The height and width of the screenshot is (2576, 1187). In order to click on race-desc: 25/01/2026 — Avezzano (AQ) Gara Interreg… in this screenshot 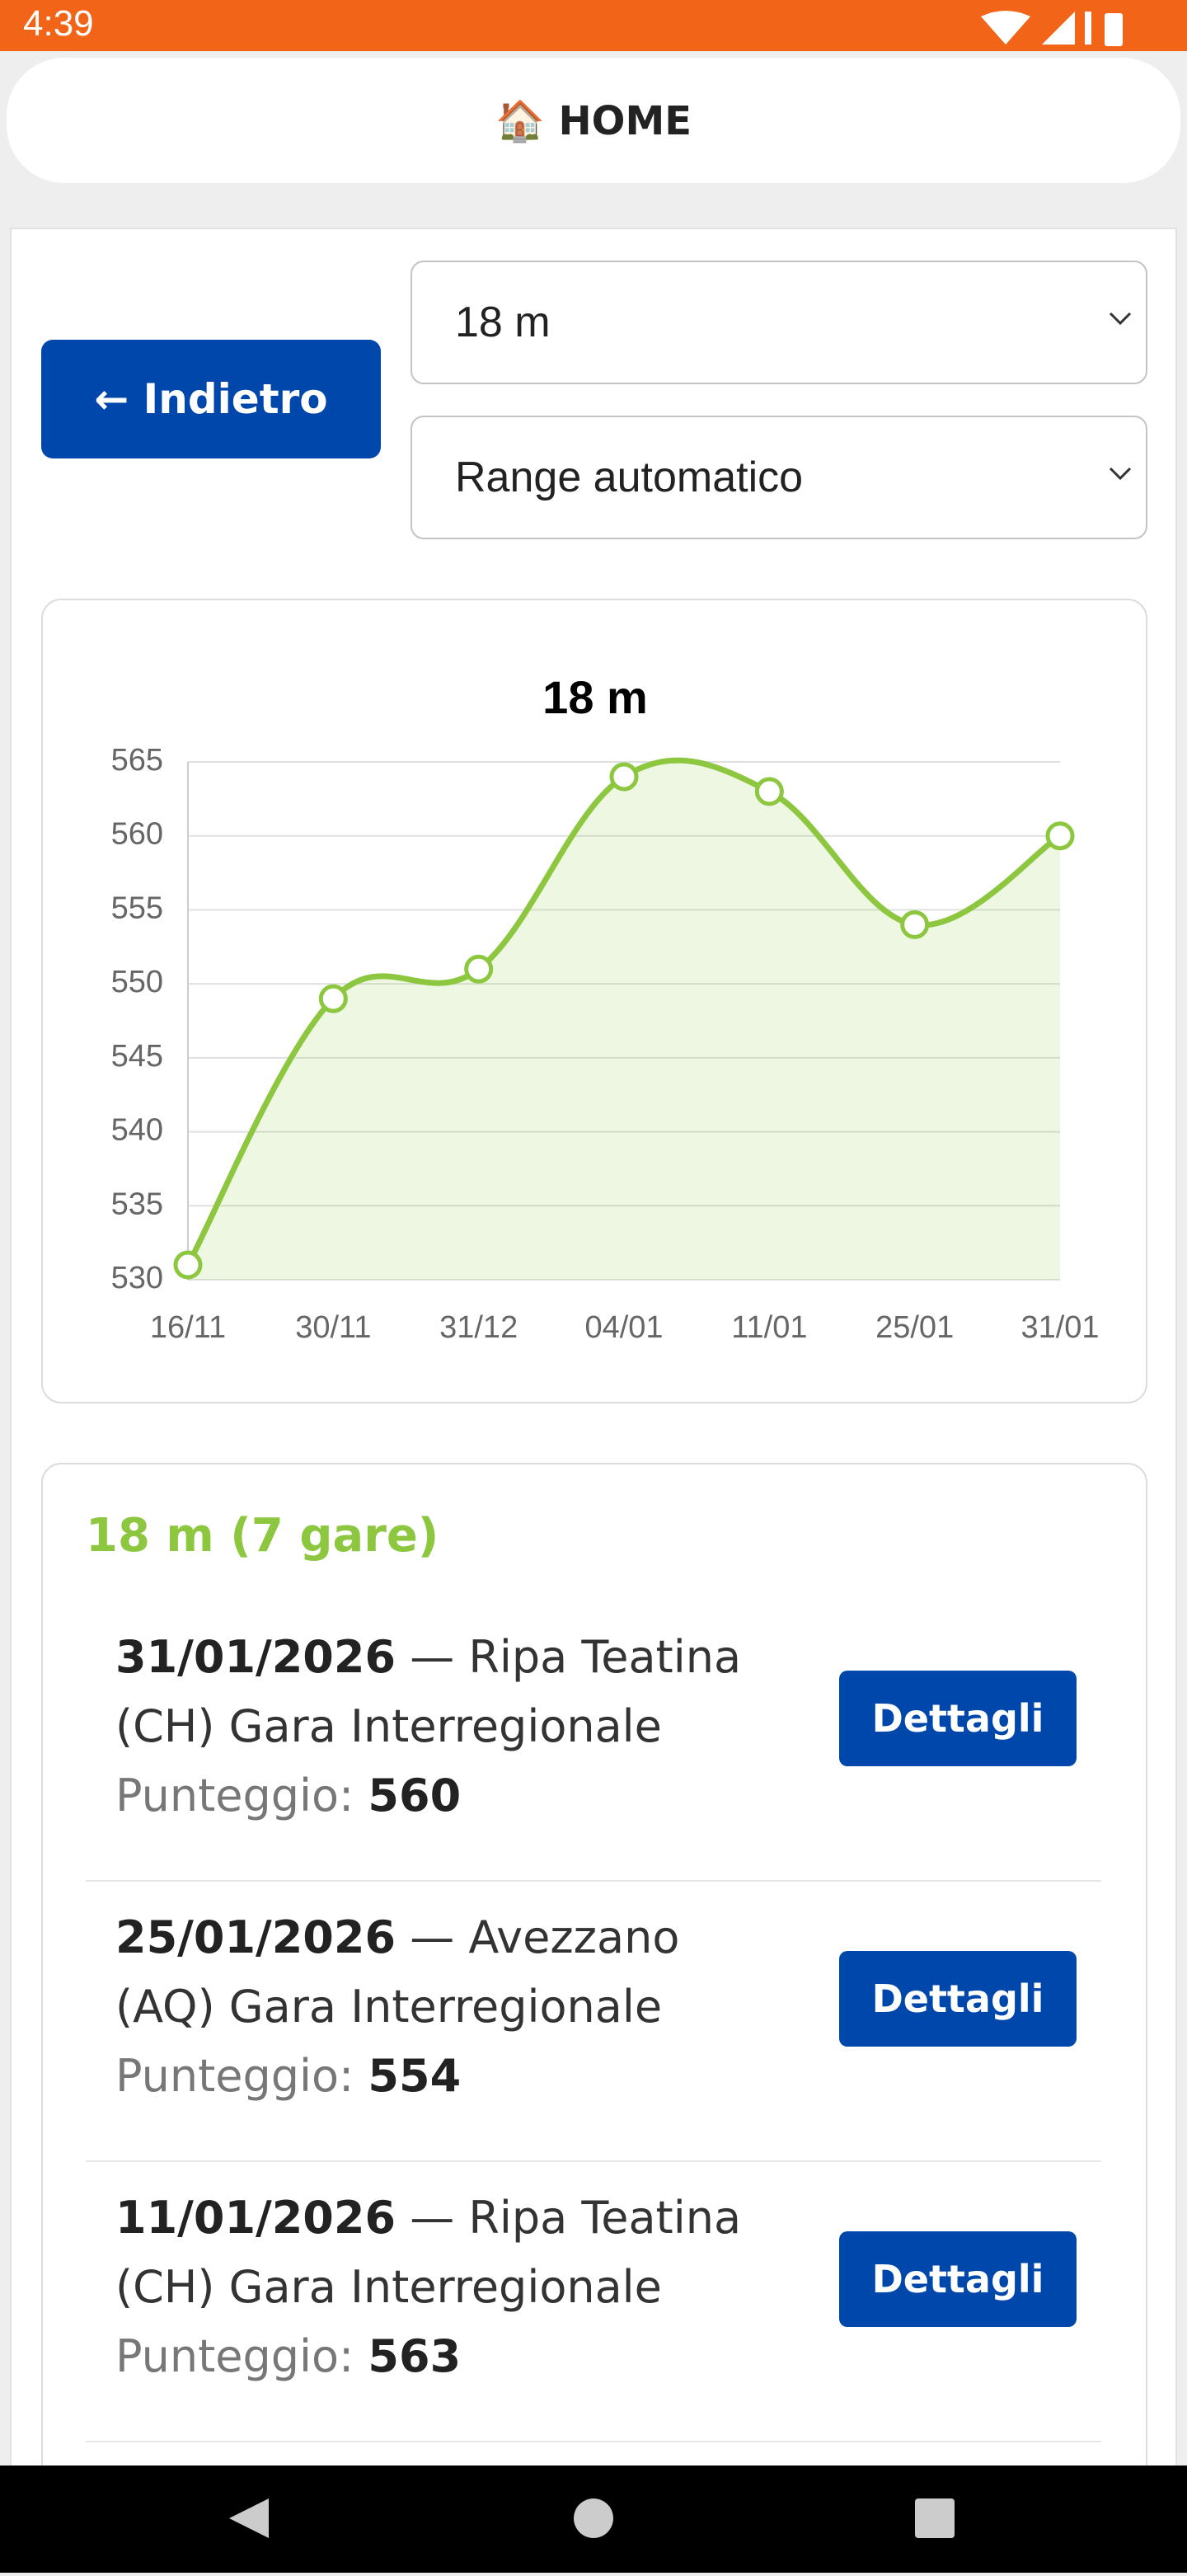, I will do `click(453, 2007)`.